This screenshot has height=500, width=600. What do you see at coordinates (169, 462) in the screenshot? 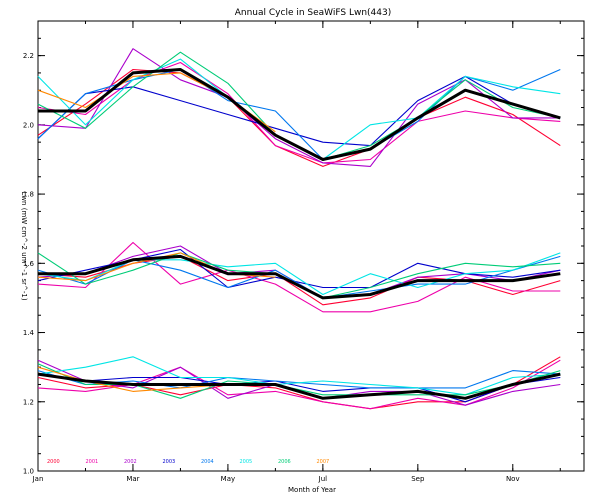
I see `legend-entry-2003: 2003` at bounding box center [169, 462].